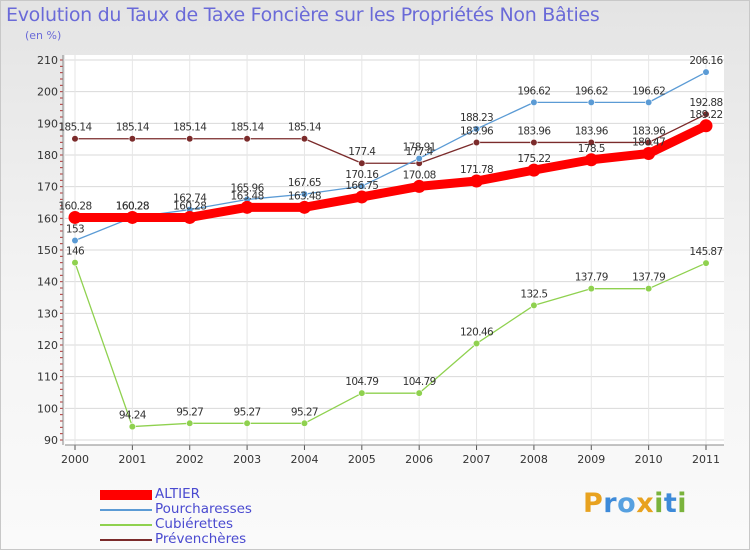  I want to click on x-tick-label: 2000, so click(75, 459).